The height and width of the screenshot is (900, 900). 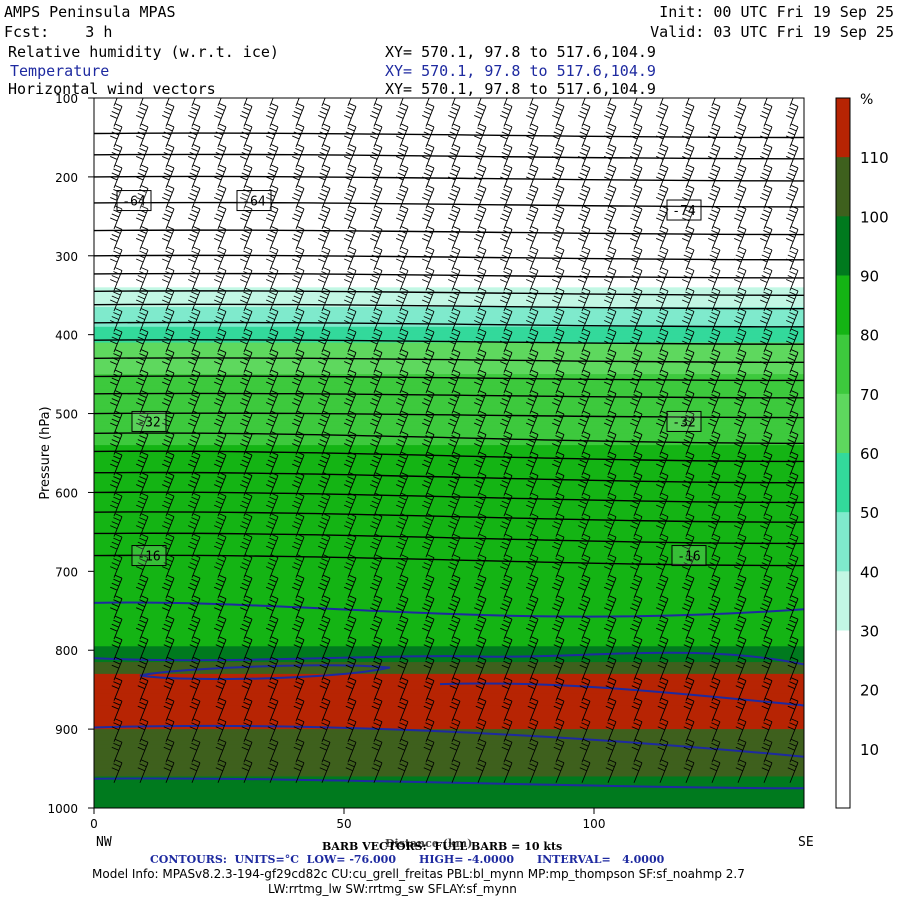 What do you see at coordinates (866, 100) in the screenshot?
I see `colorbar-unit: %` at bounding box center [866, 100].